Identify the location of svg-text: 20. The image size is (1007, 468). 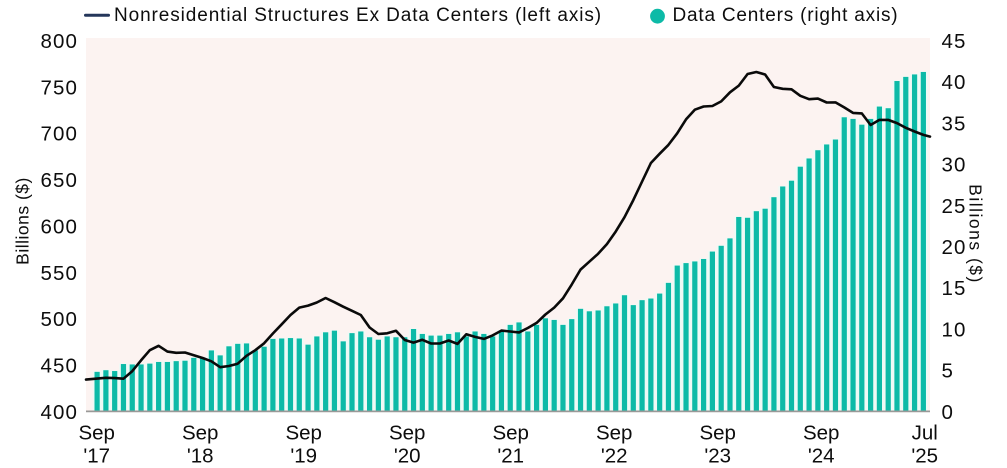
(954, 247).